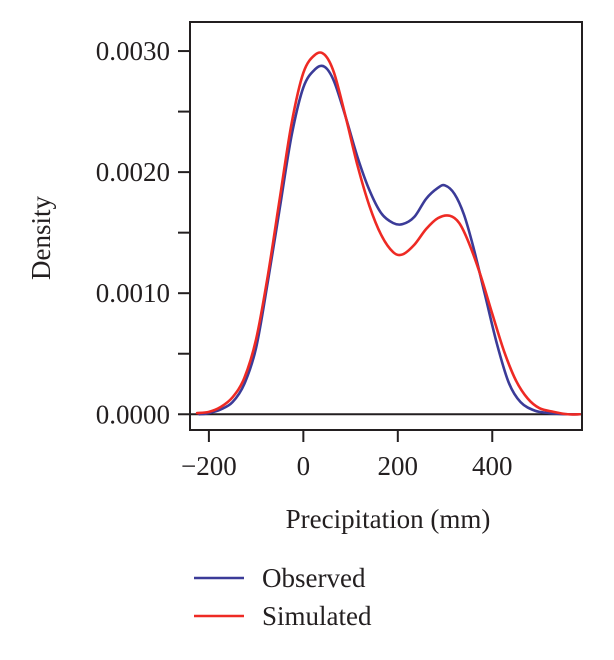  I want to click on x-axis: −200 0 200 400, so click(347, 455).